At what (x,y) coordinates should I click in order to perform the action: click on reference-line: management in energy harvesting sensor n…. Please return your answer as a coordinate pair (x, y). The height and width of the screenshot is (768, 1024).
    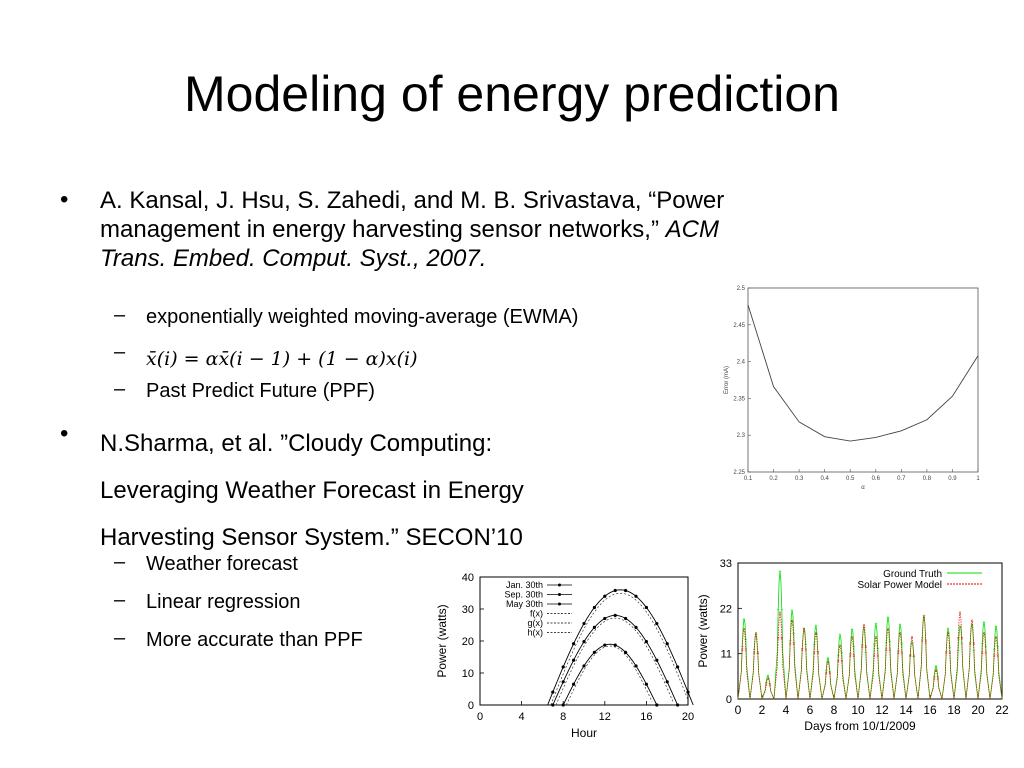
    Looking at the image, I should click on (412, 229).